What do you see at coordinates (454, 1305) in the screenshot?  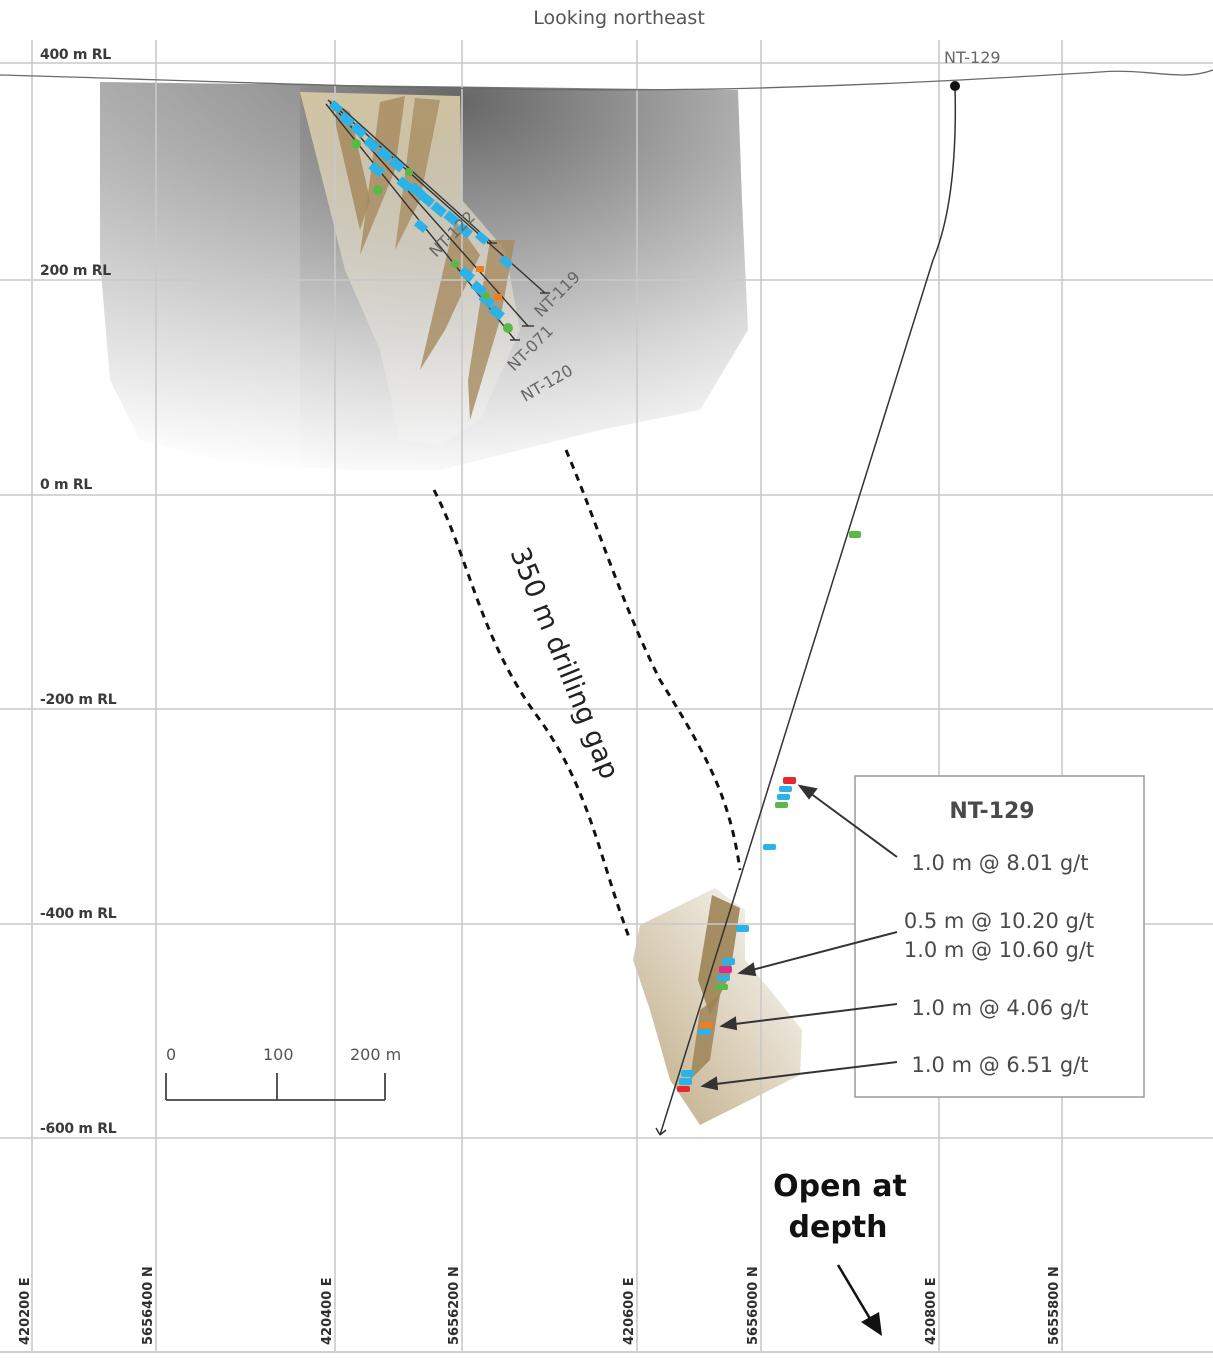 I see `coord-label: 5656200 N` at bounding box center [454, 1305].